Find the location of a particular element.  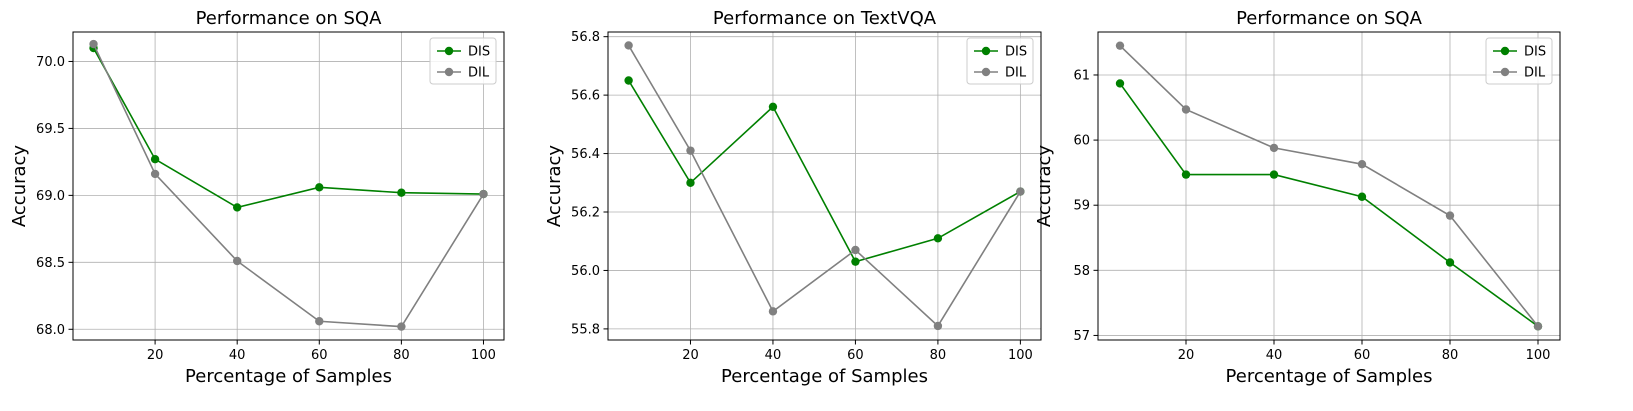

chart-2-legend-dil-label: DIL is located at coordinates (1016, 73).